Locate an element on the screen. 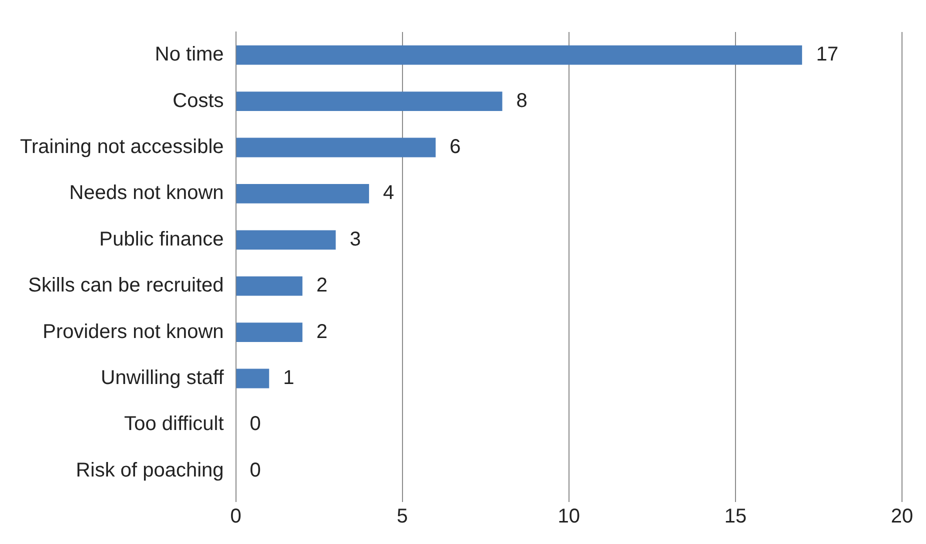 The width and height of the screenshot is (926, 544). data-label: 4 is located at coordinates (388, 193).